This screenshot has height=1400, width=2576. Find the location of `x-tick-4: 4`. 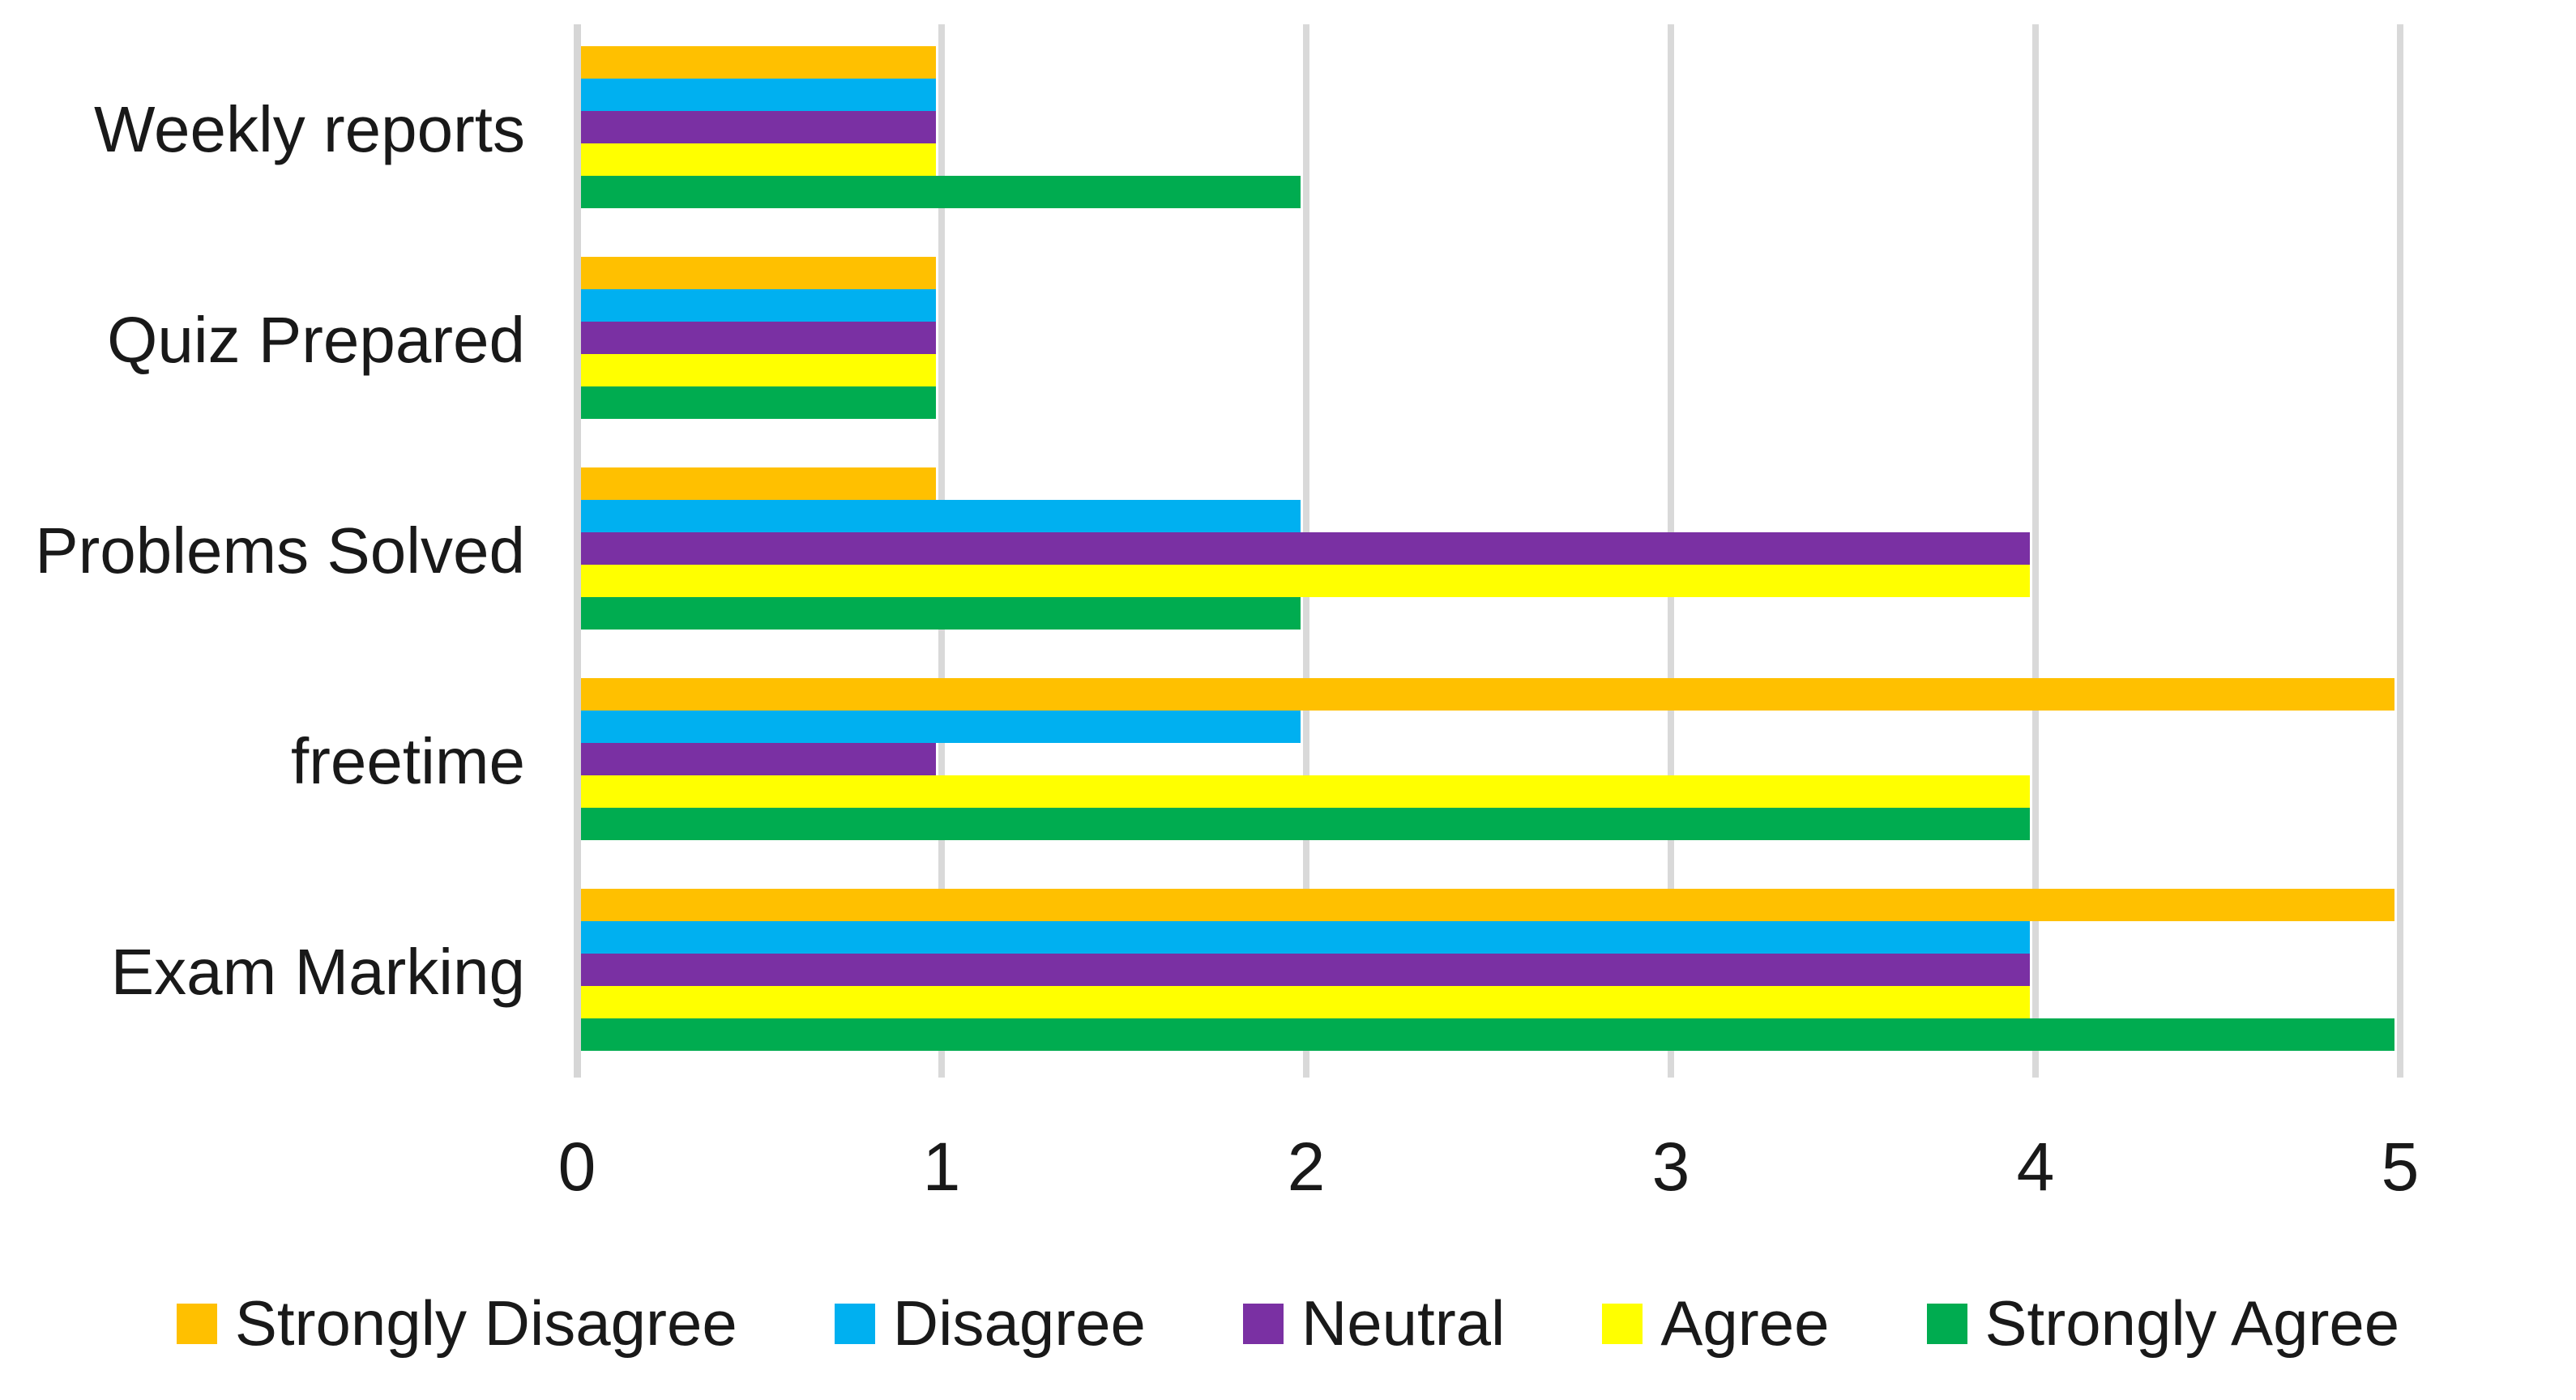

x-tick-4: 4 is located at coordinates (2035, 1167).